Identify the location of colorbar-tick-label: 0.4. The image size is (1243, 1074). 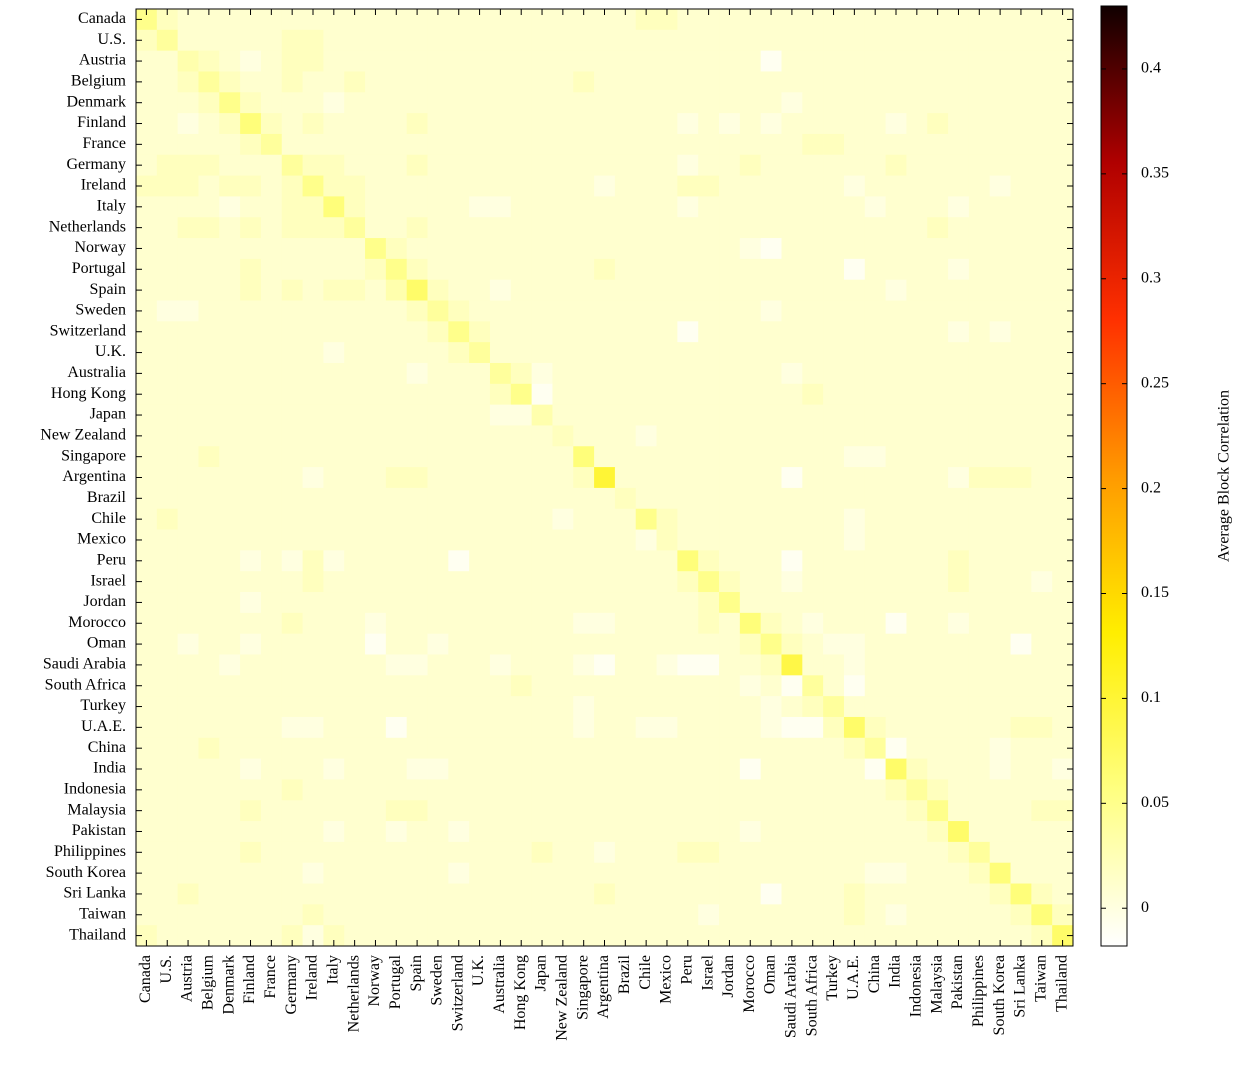
(1151, 68).